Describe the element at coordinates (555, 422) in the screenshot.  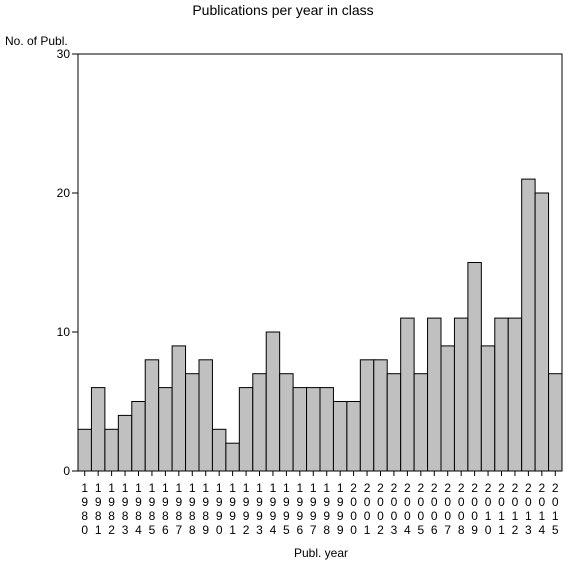
I see `bar-2015` at that location.